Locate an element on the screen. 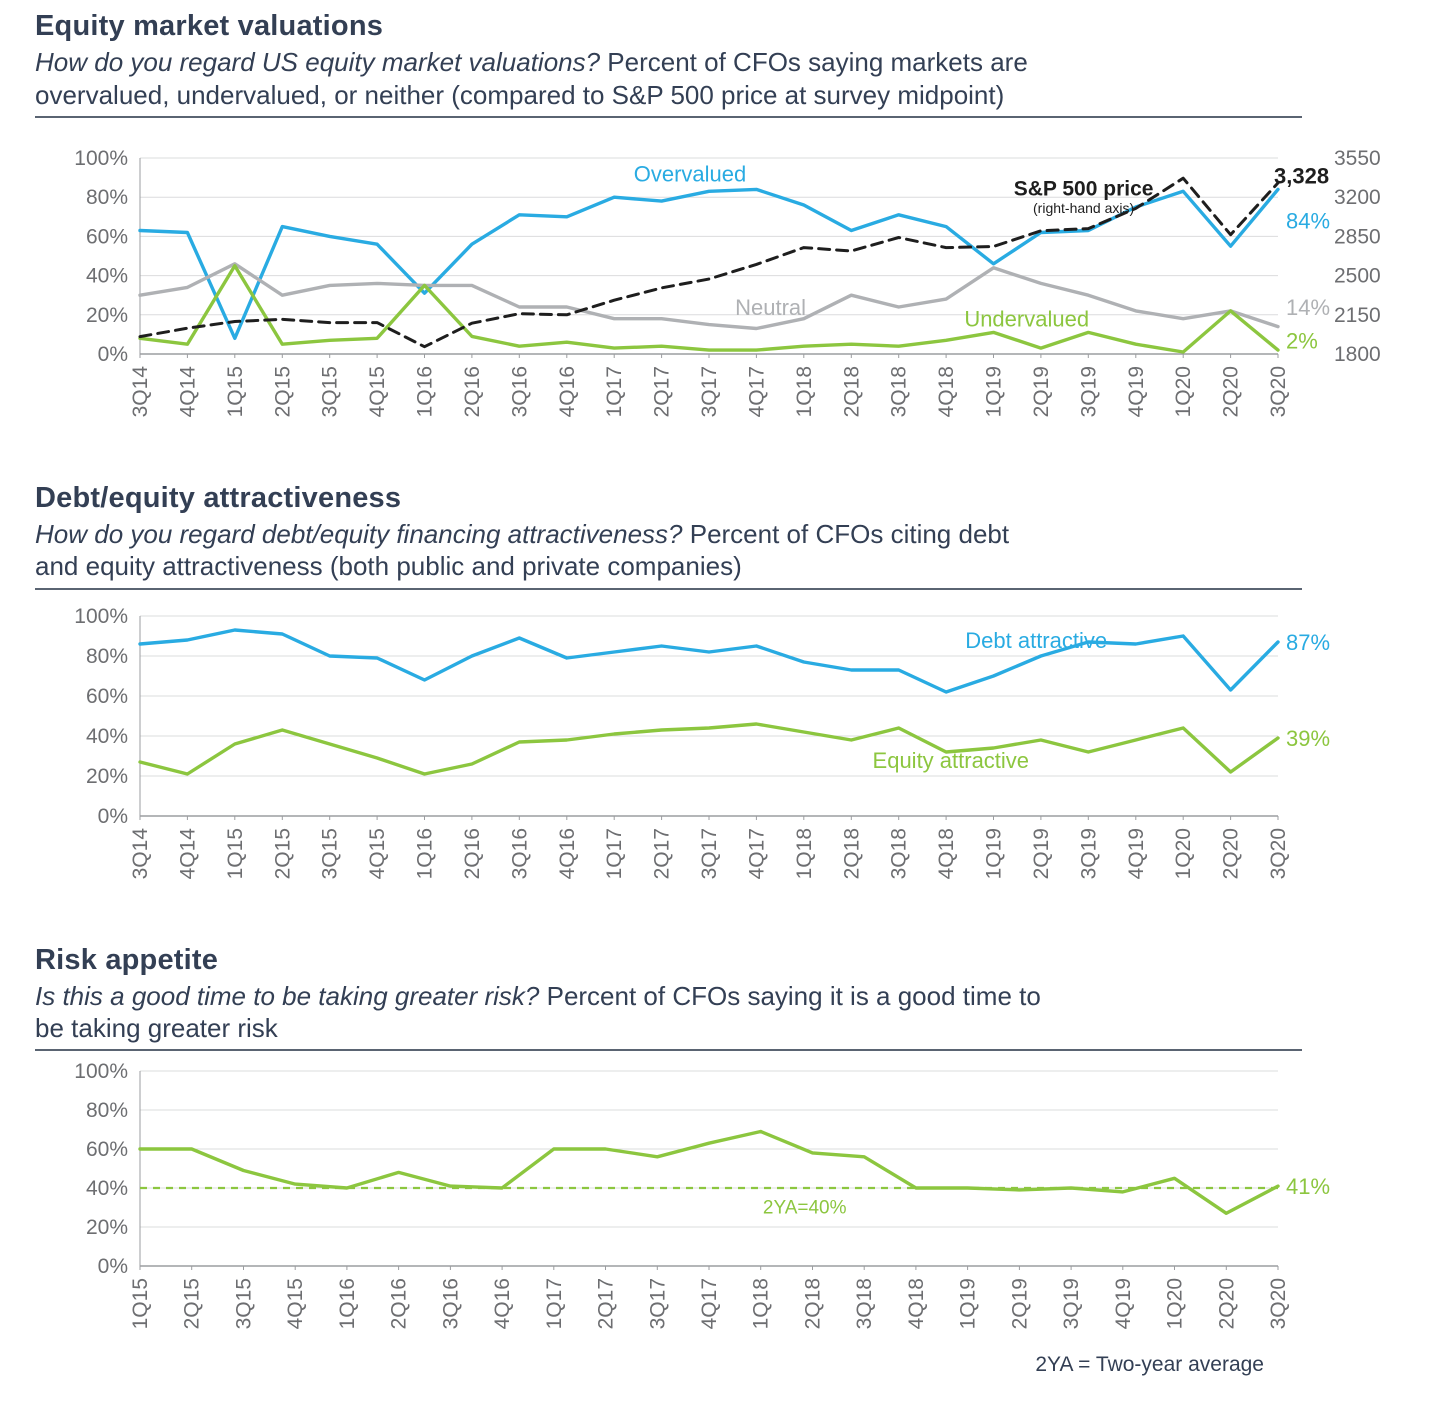  annotation-neutral: Neutral is located at coordinates (770, 307).